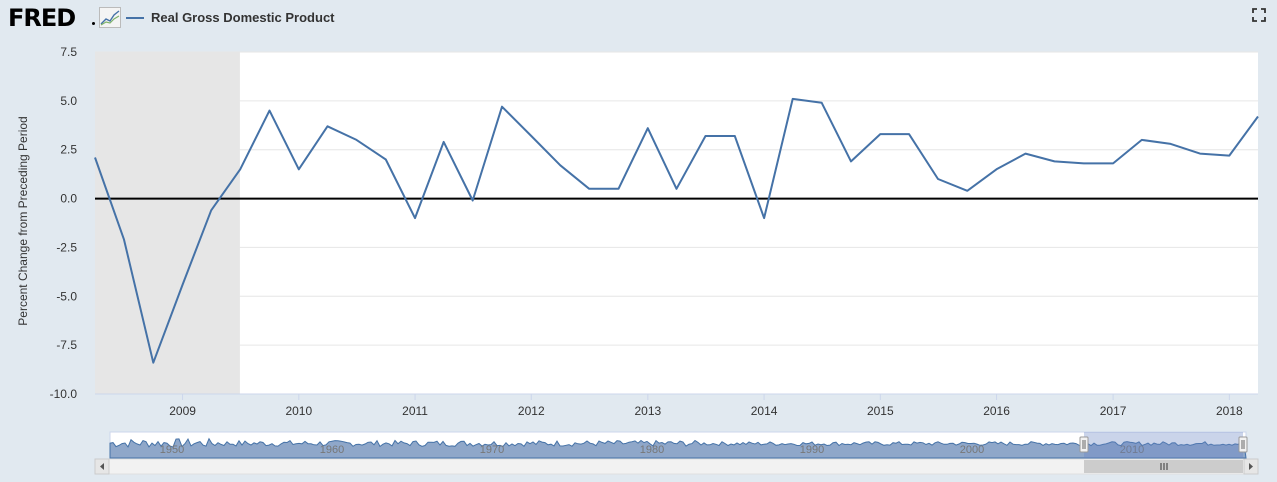 The image size is (1277, 482). I want to click on y-tick-label-6: -7.5, so click(66, 345).